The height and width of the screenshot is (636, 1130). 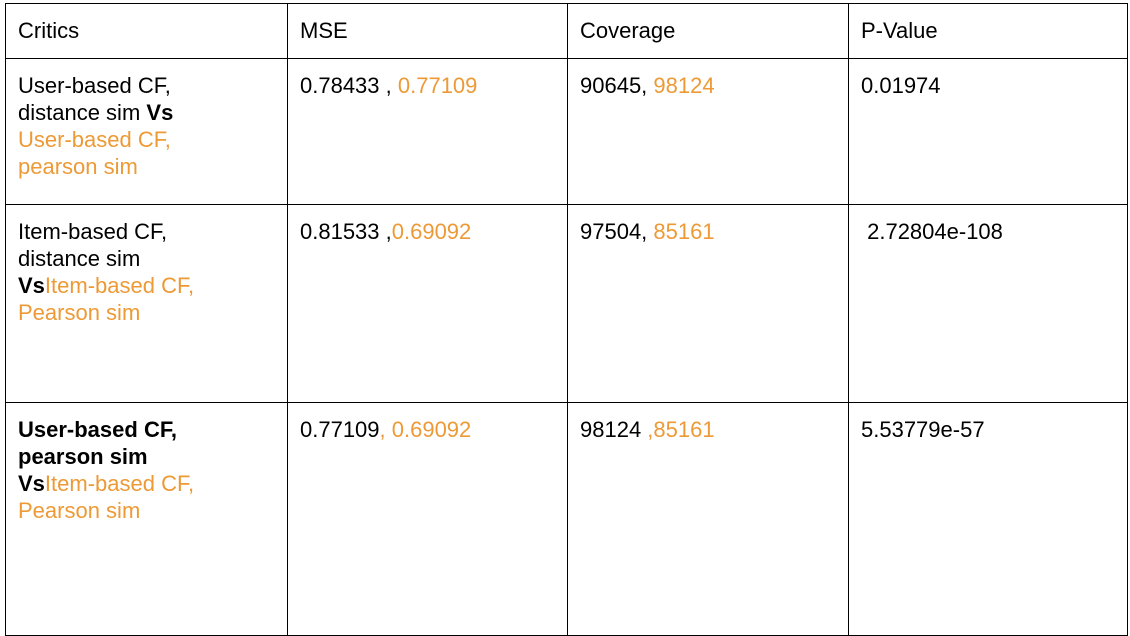 I want to click on header-coverage: Coverage, so click(x=708, y=31).